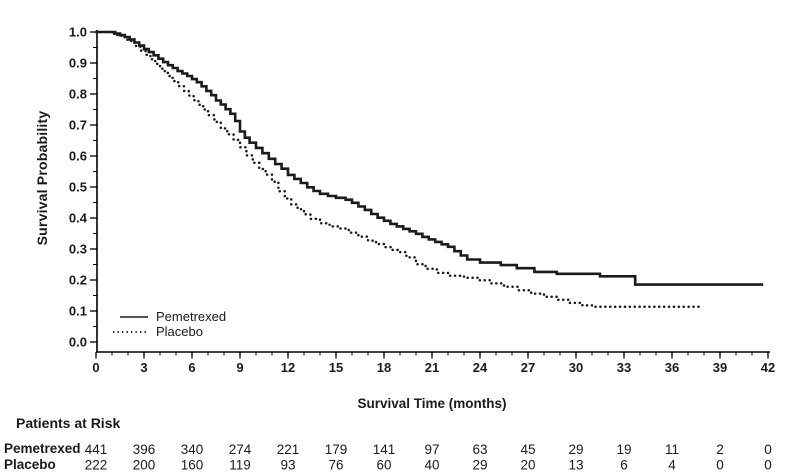  What do you see at coordinates (624, 465) in the screenshot?
I see `at-risk-count: 6` at bounding box center [624, 465].